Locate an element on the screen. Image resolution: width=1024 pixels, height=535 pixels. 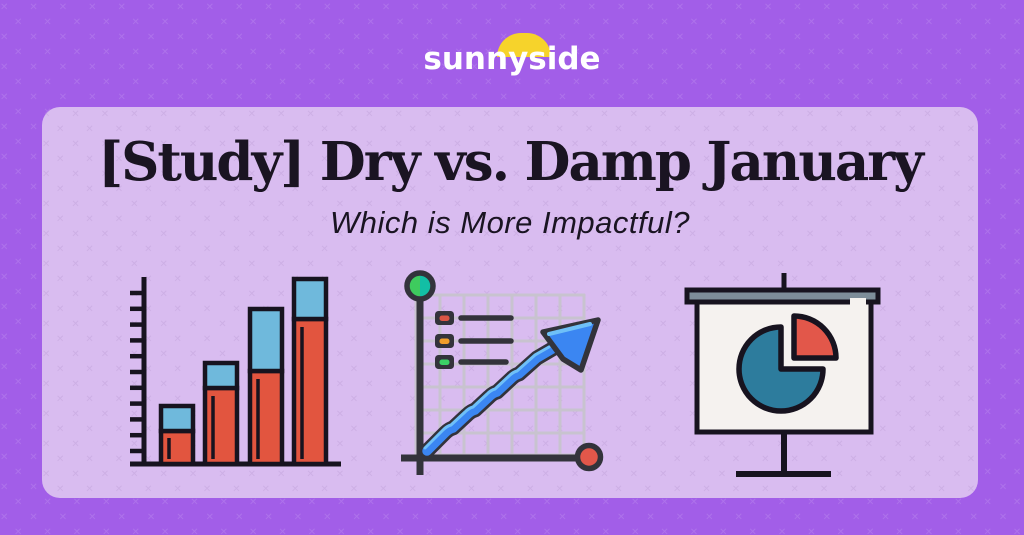
pie-chart-presentation-illustration is located at coordinates (782, 375).